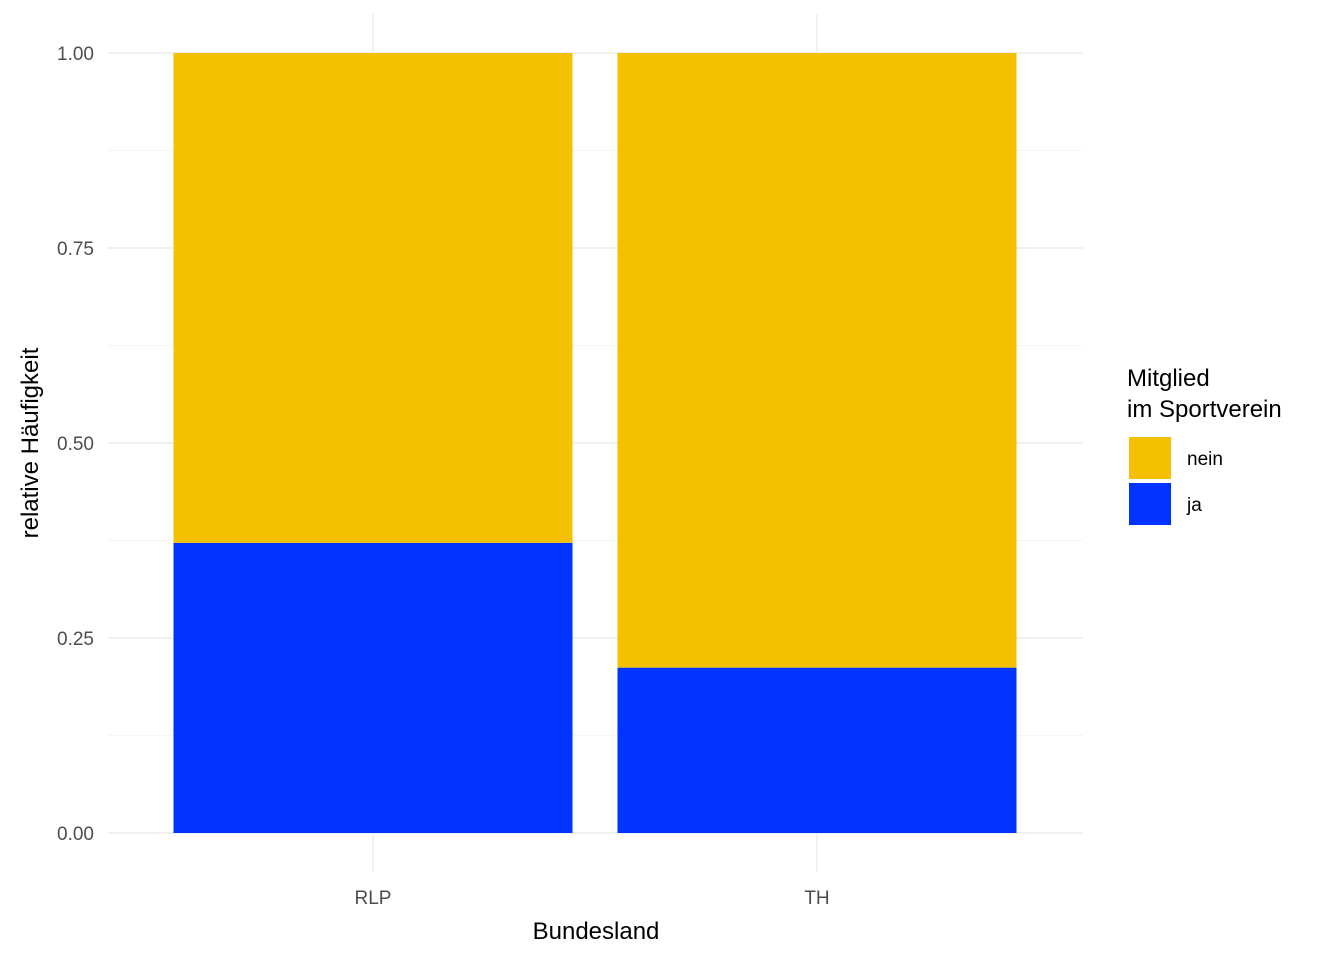  What do you see at coordinates (817, 750) in the screenshot?
I see `bar-th-ja` at bounding box center [817, 750].